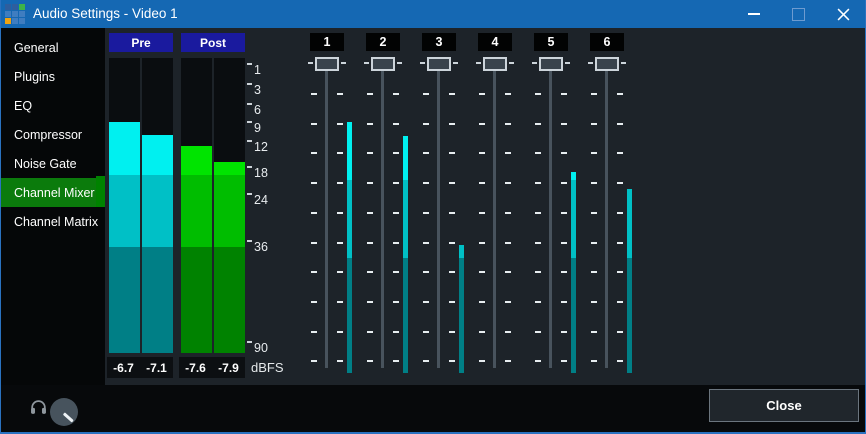  What do you see at coordinates (433, 408) in the screenshot?
I see `footer-bar: Close` at bounding box center [433, 408].